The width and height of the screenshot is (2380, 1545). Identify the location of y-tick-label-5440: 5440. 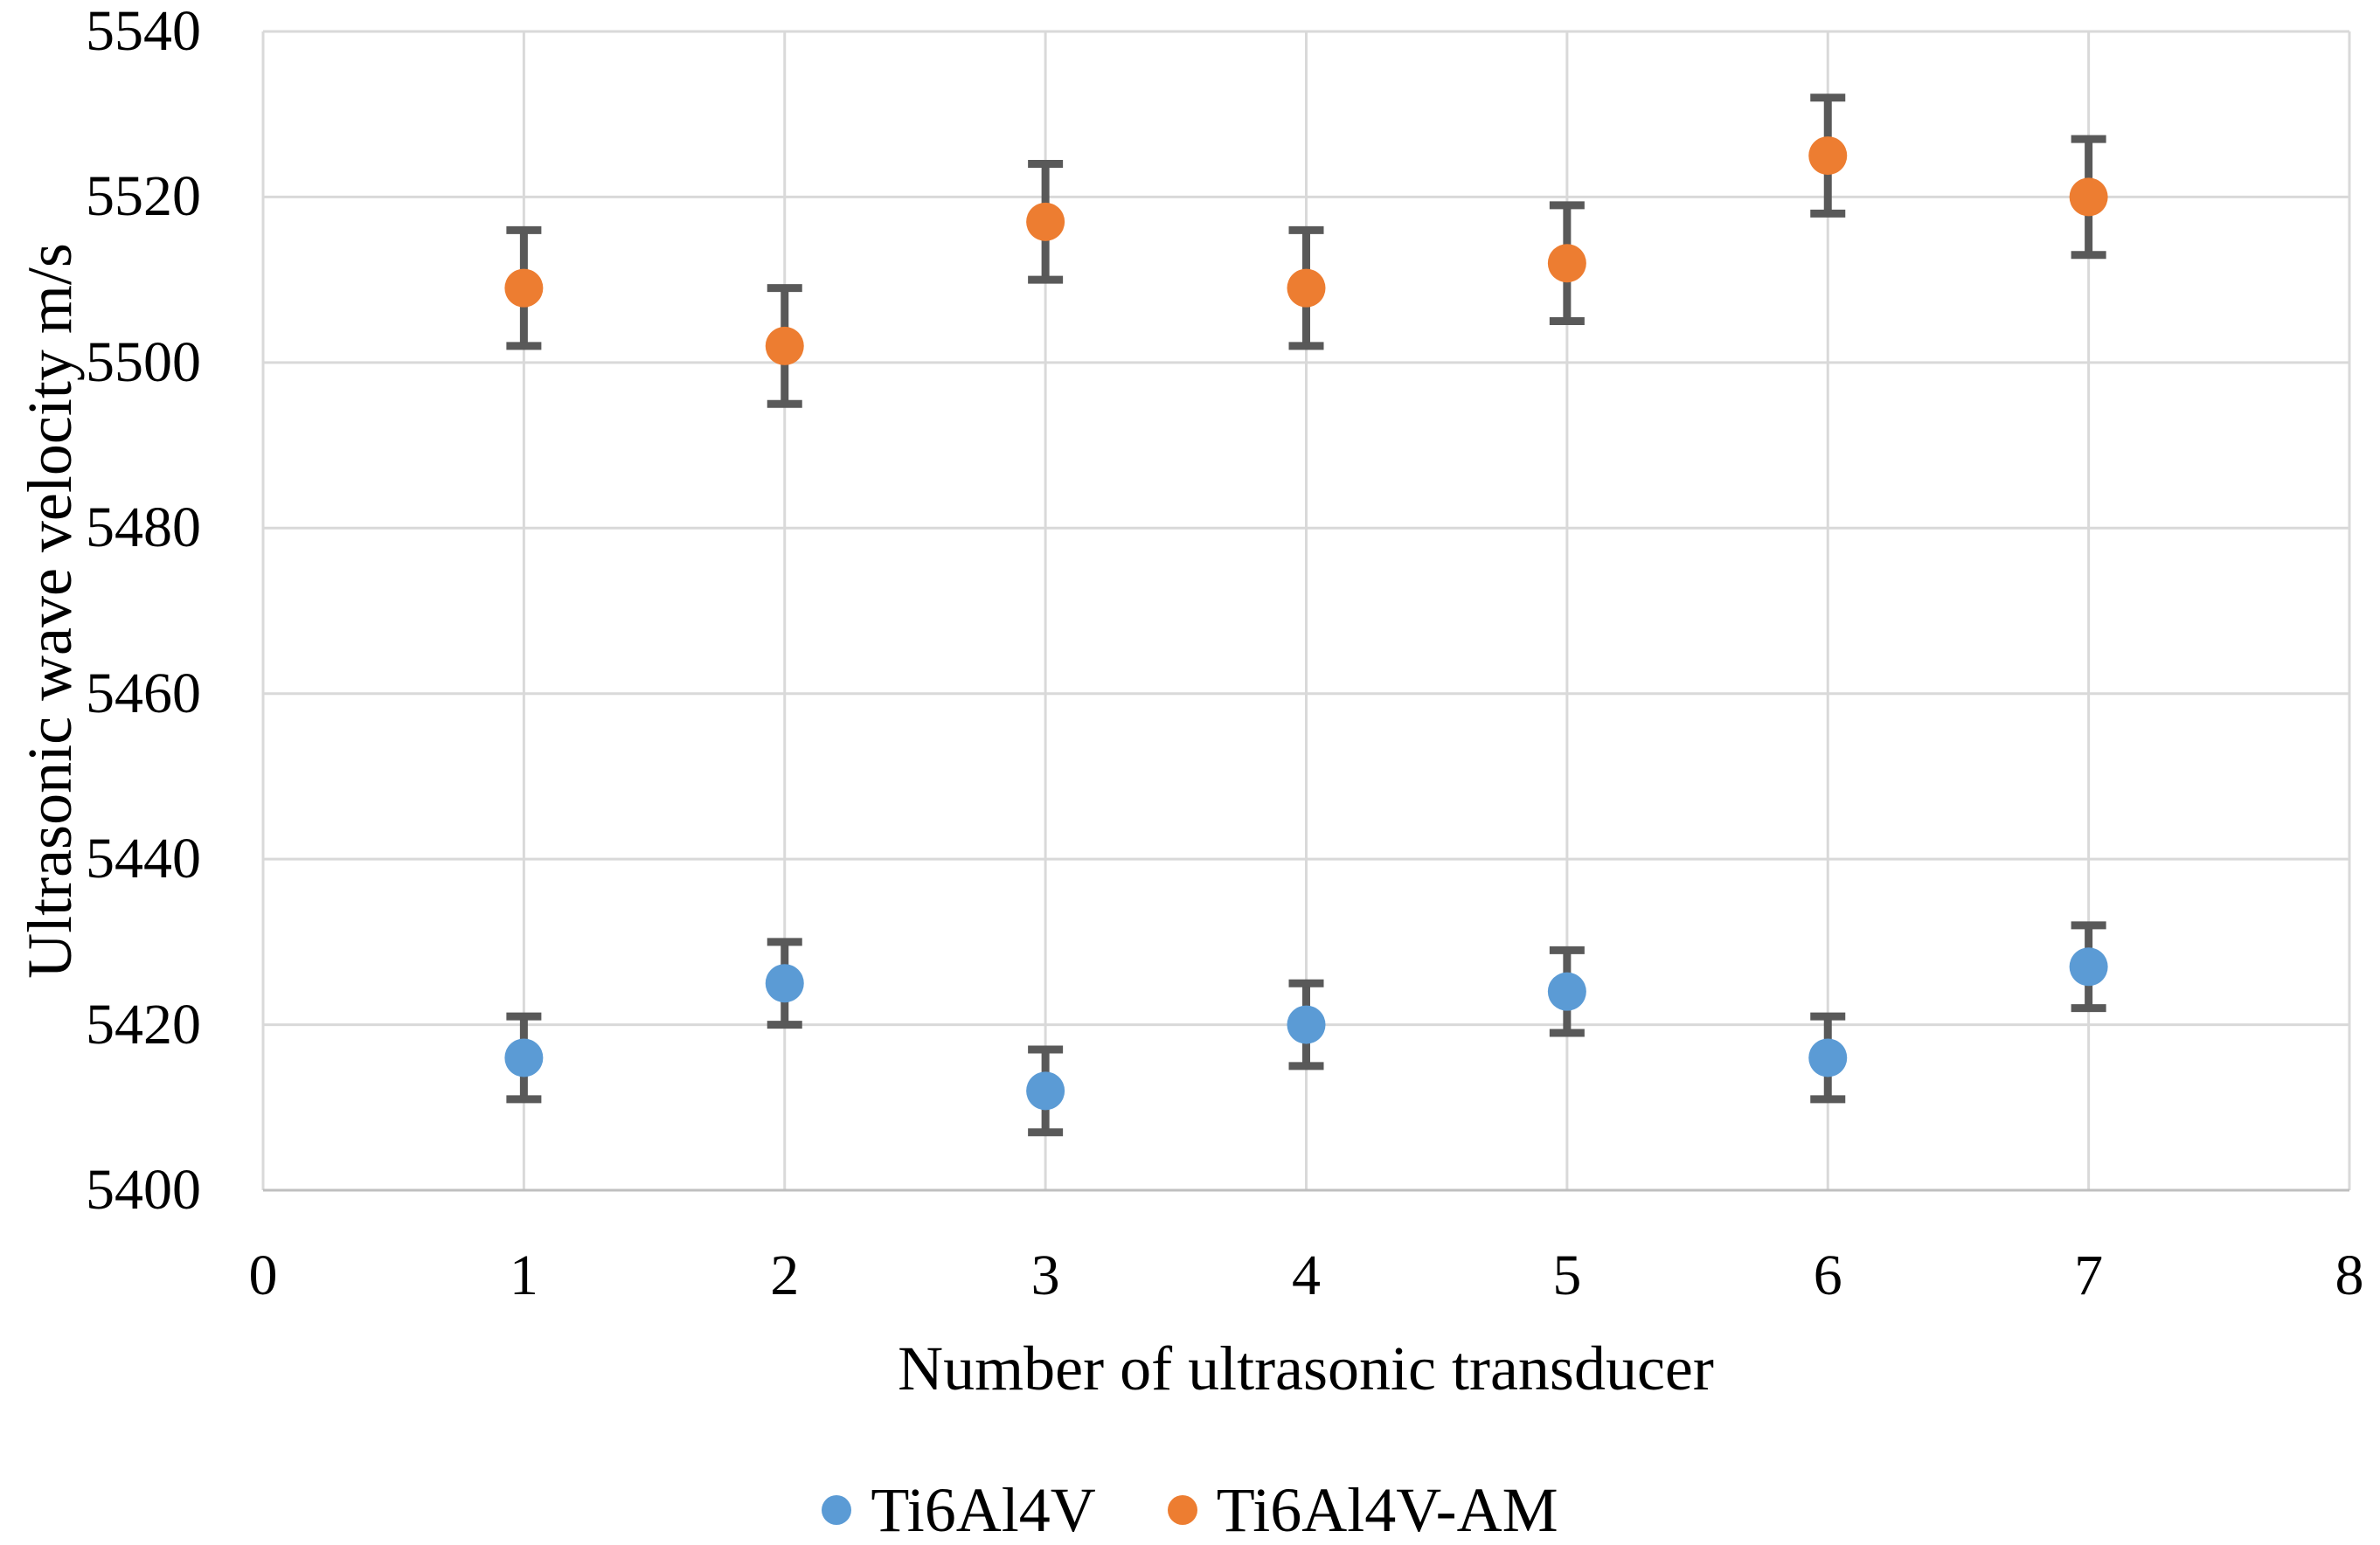
(143, 859).